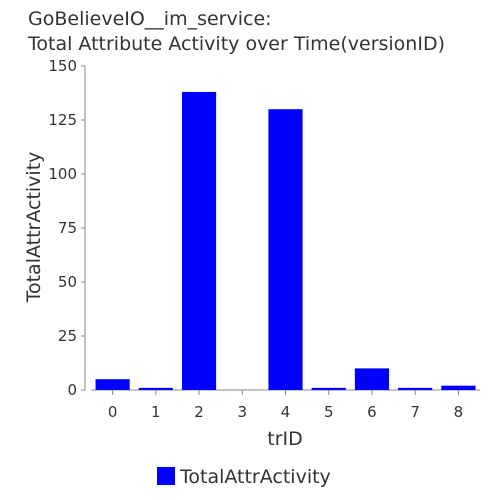 The image size is (500, 500). What do you see at coordinates (415, 412) in the screenshot?
I see `x-tick-label: 7` at bounding box center [415, 412].